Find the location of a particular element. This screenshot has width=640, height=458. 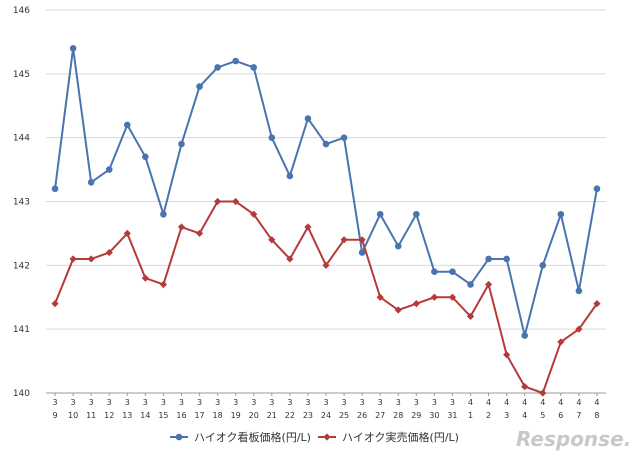

legend: ハイオク看板価格(円/L) ハイオク実売価格(円/L) is located at coordinates (314, 437).